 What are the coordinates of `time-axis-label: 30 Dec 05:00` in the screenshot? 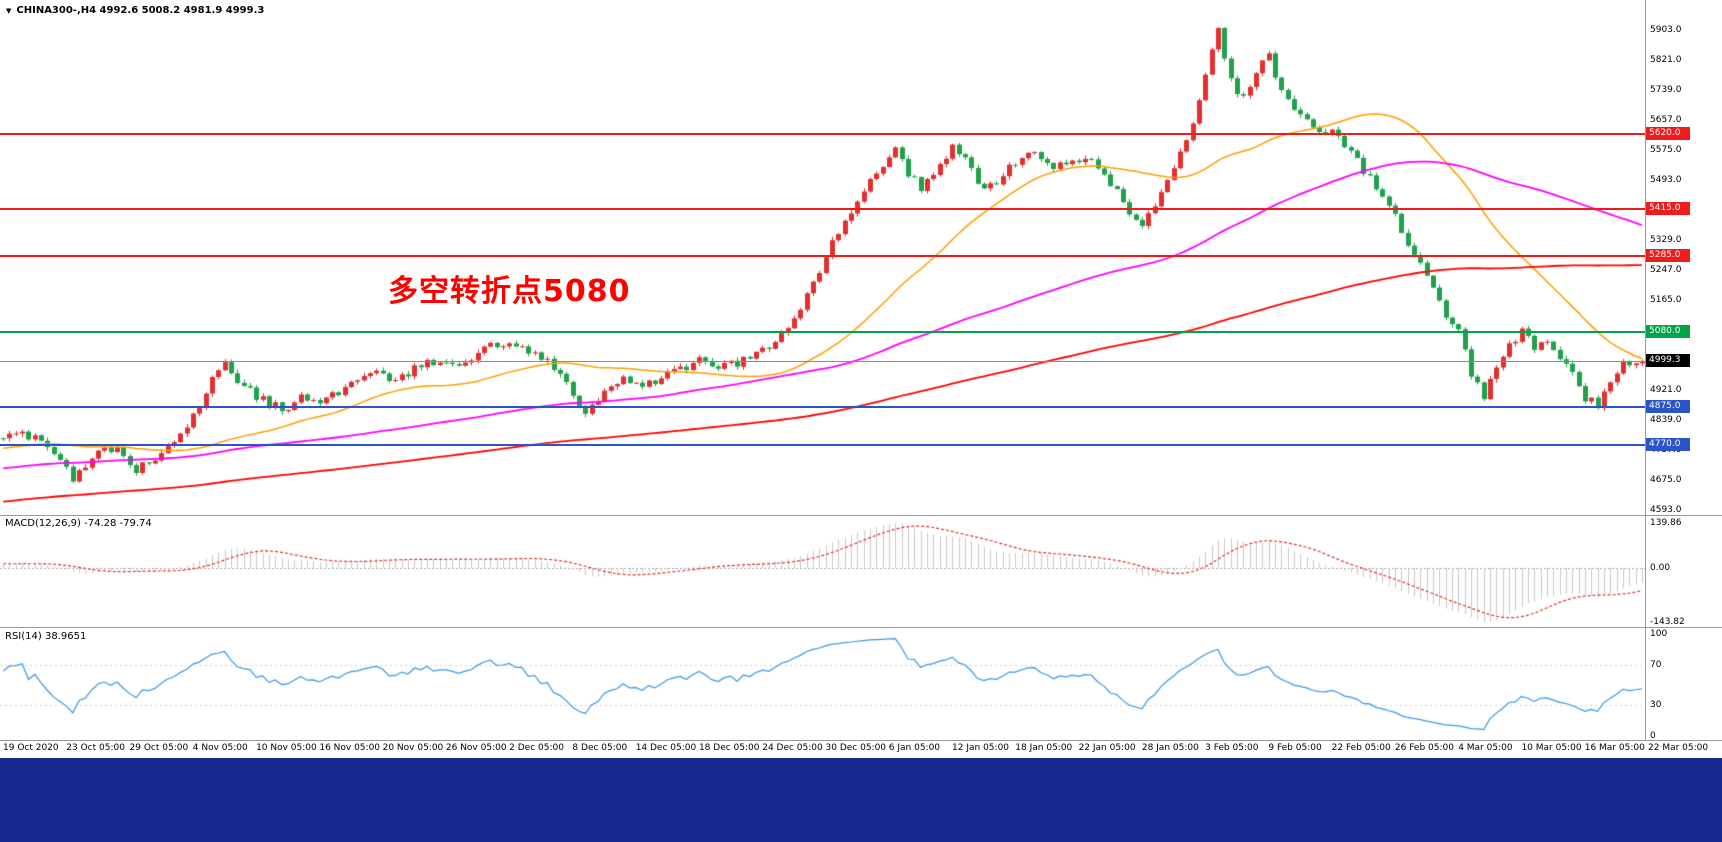 It's located at (856, 748).